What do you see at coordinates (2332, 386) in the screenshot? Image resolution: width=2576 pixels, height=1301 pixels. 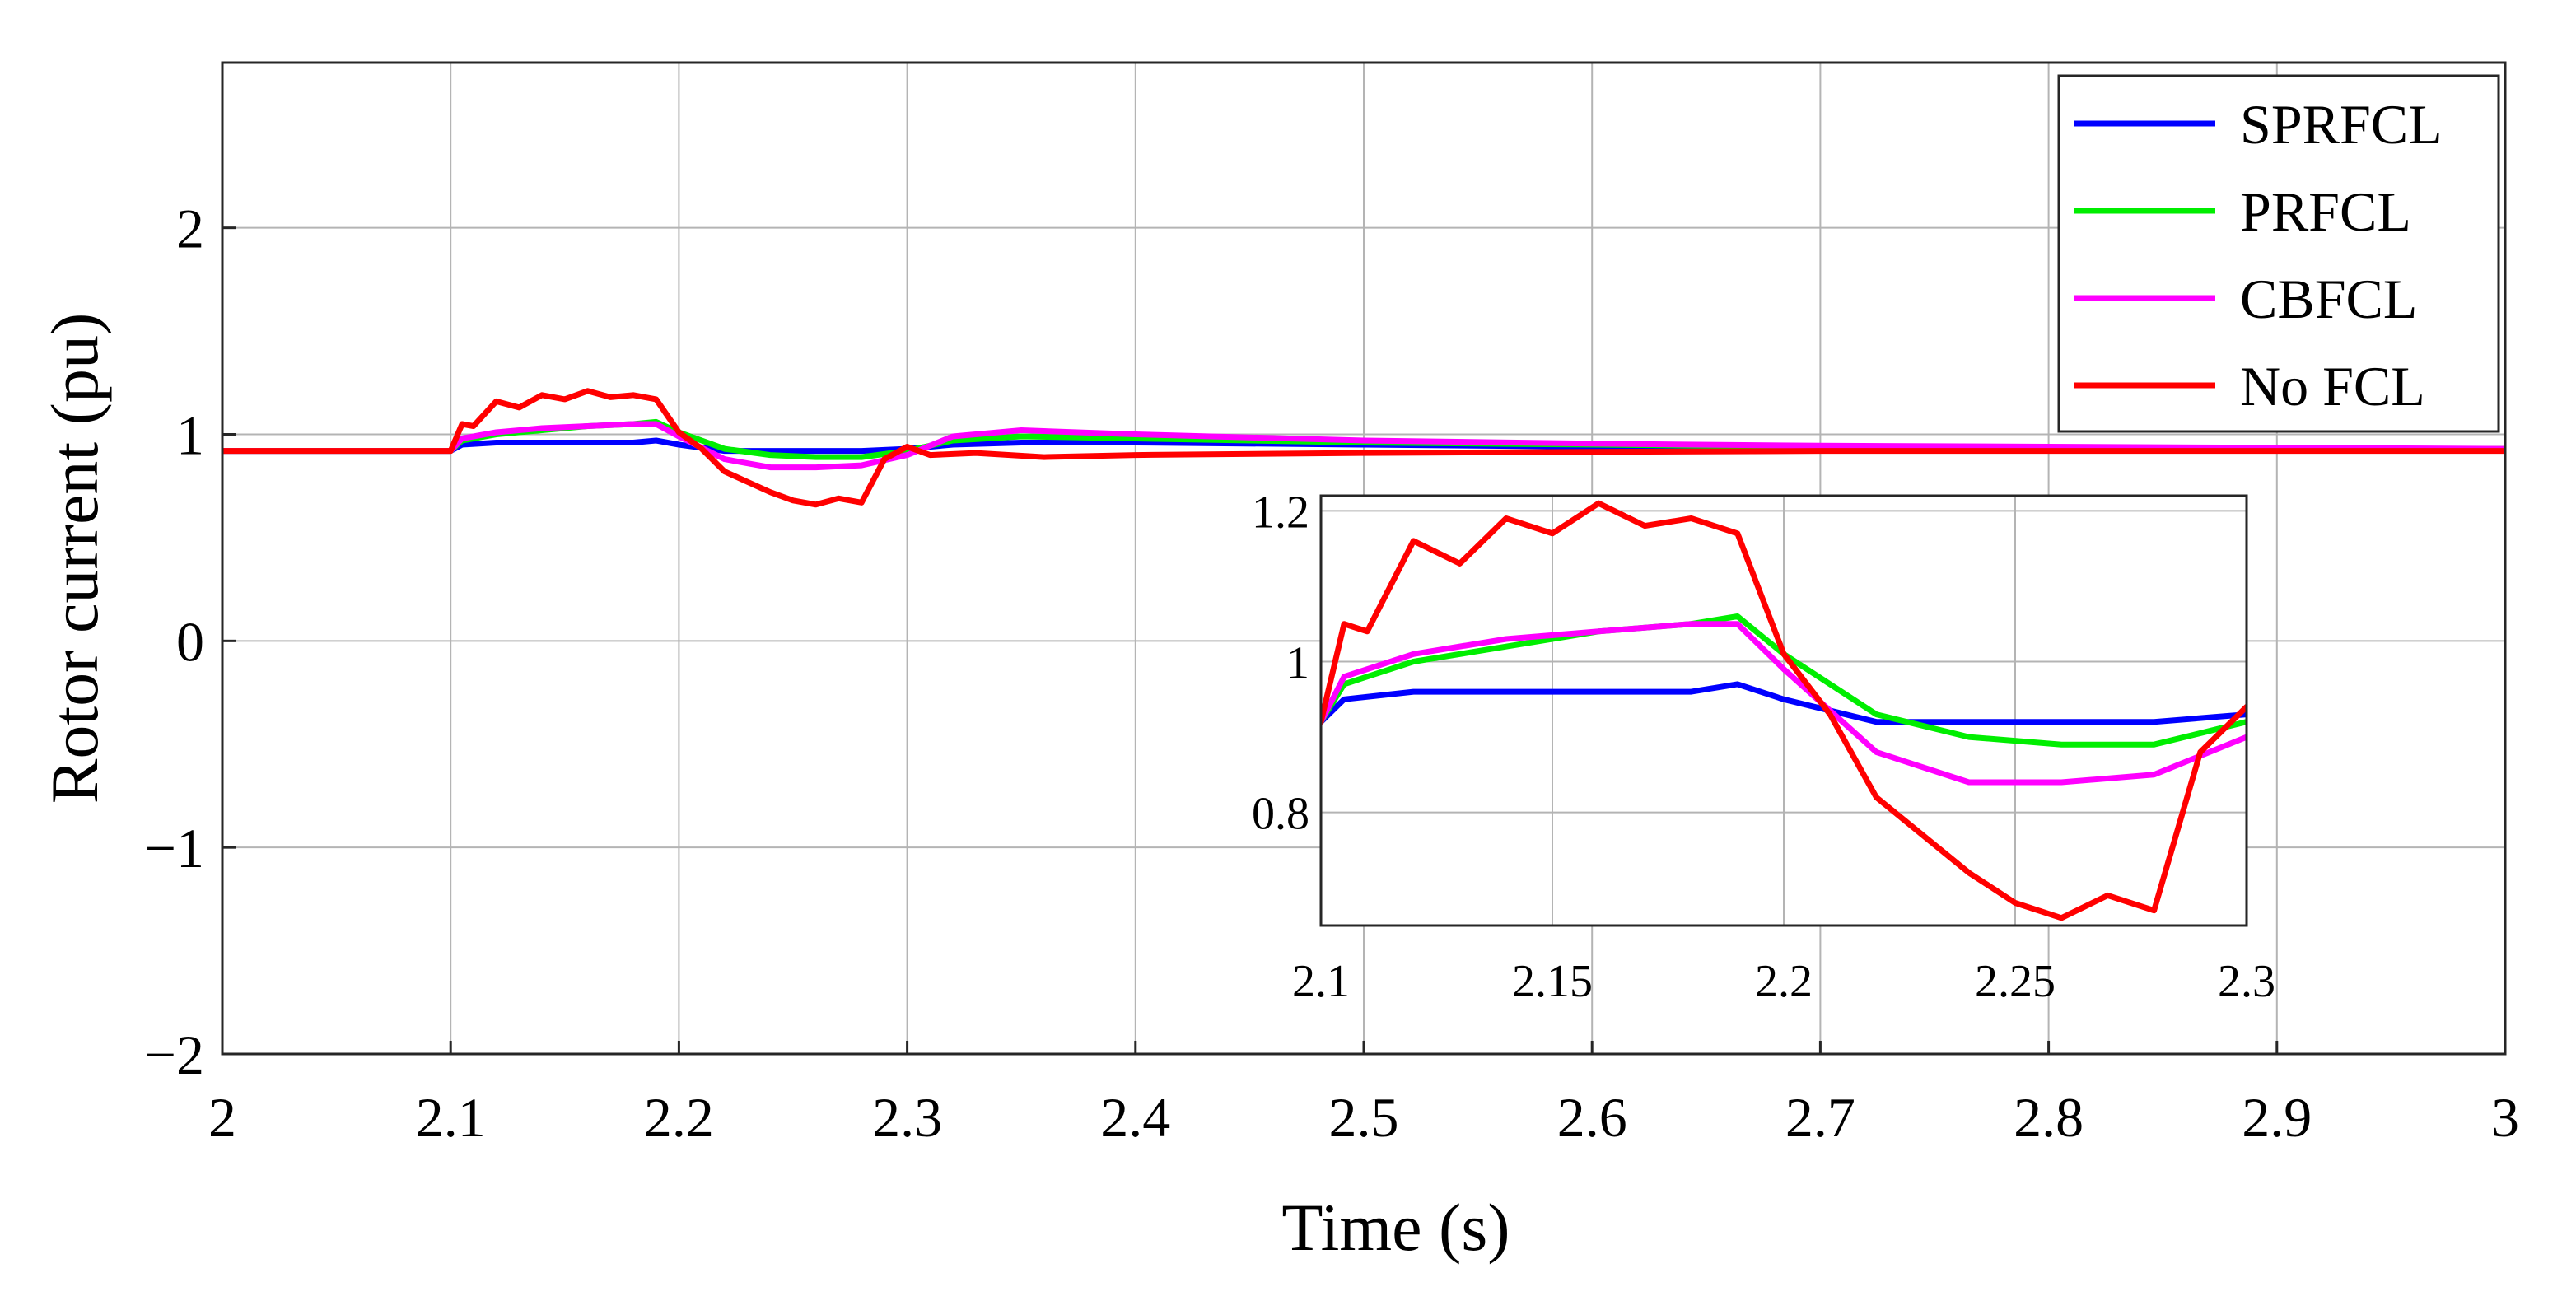 I see `legend-label: No FCL` at bounding box center [2332, 386].